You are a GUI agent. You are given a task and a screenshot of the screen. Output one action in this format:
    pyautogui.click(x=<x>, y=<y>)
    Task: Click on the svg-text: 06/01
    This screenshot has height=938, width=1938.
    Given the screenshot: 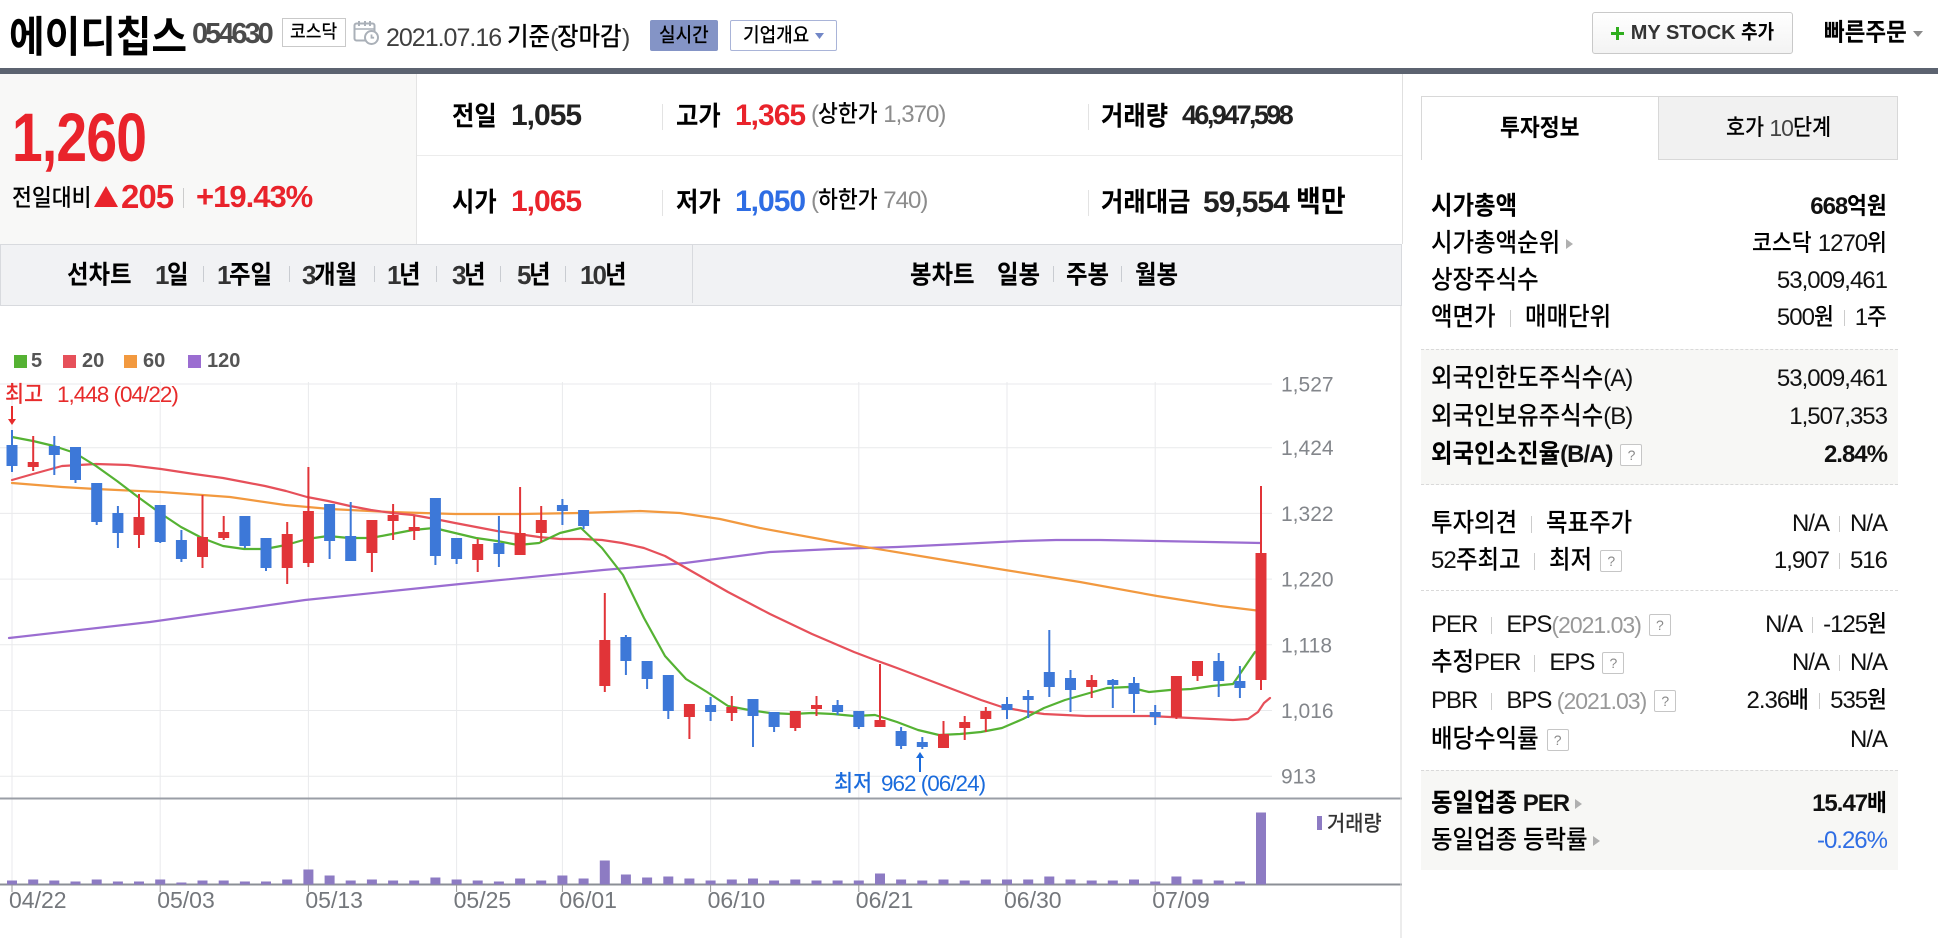 What is the action you would take?
    pyautogui.click(x=588, y=900)
    